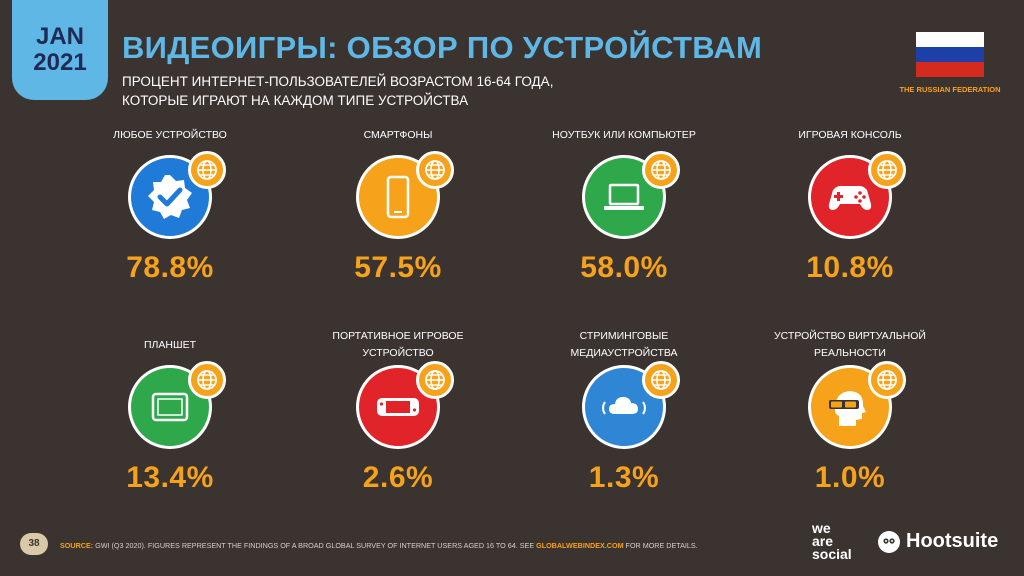 This screenshot has height=576, width=1024. What do you see at coordinates (295, 100) in the screenshot?
I see `subtitle-line-2: КОТОРЫЕ ИГРАЮТ НА КАЖДОМ ТИПЕ УСТРОЙСТВА` at bounding box center [295, 100].